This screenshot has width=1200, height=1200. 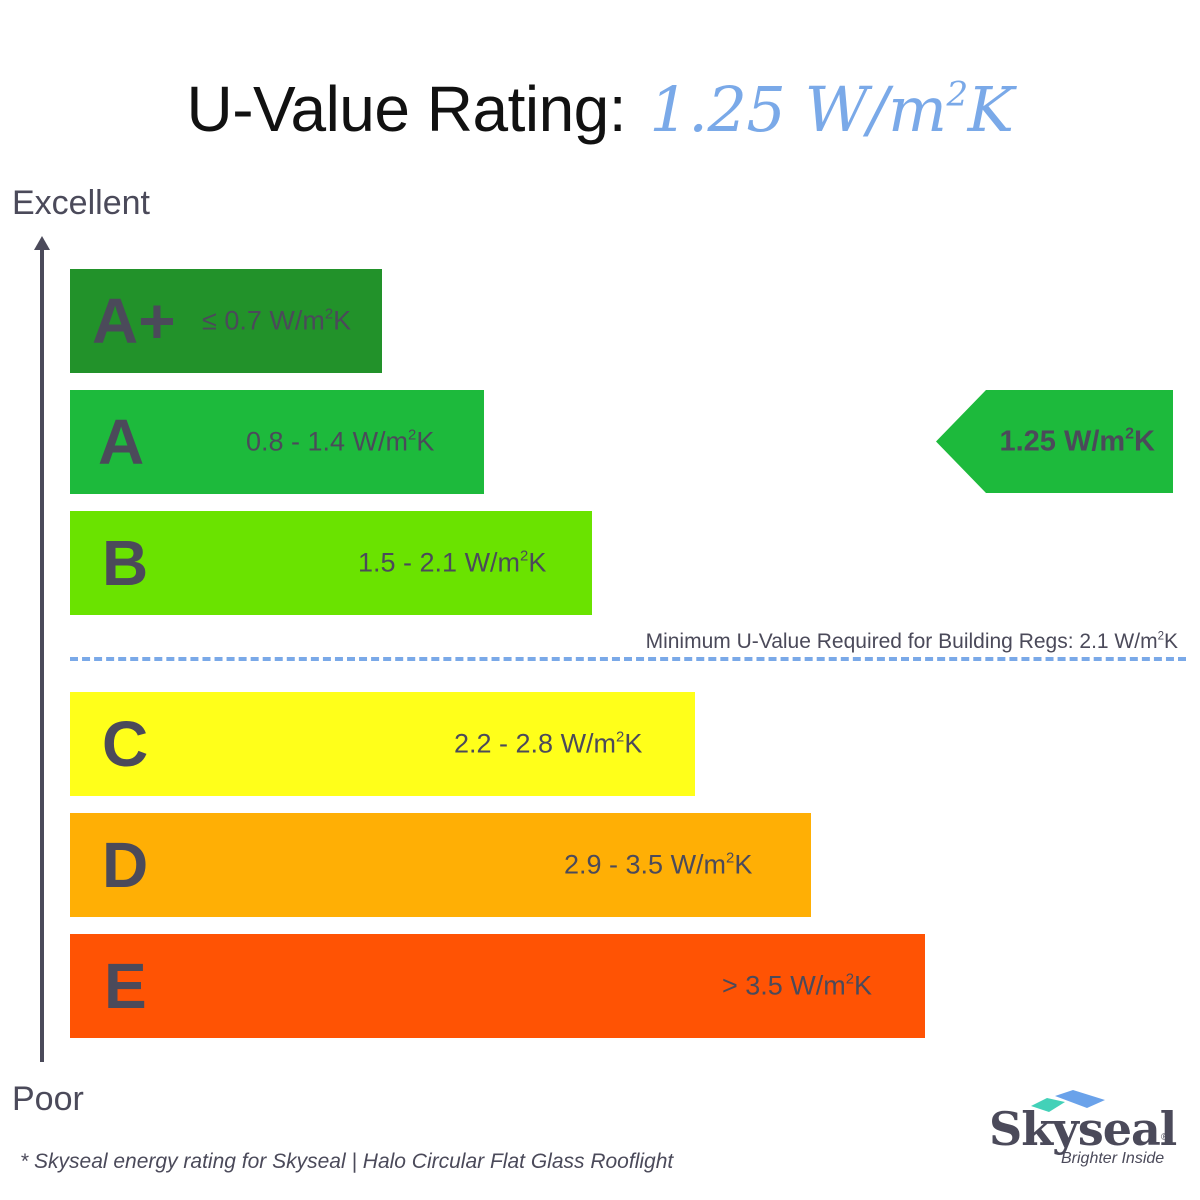 I want to click on range-label: 0.8 - 1.4 W/m2K, so click(x=340, y=442).